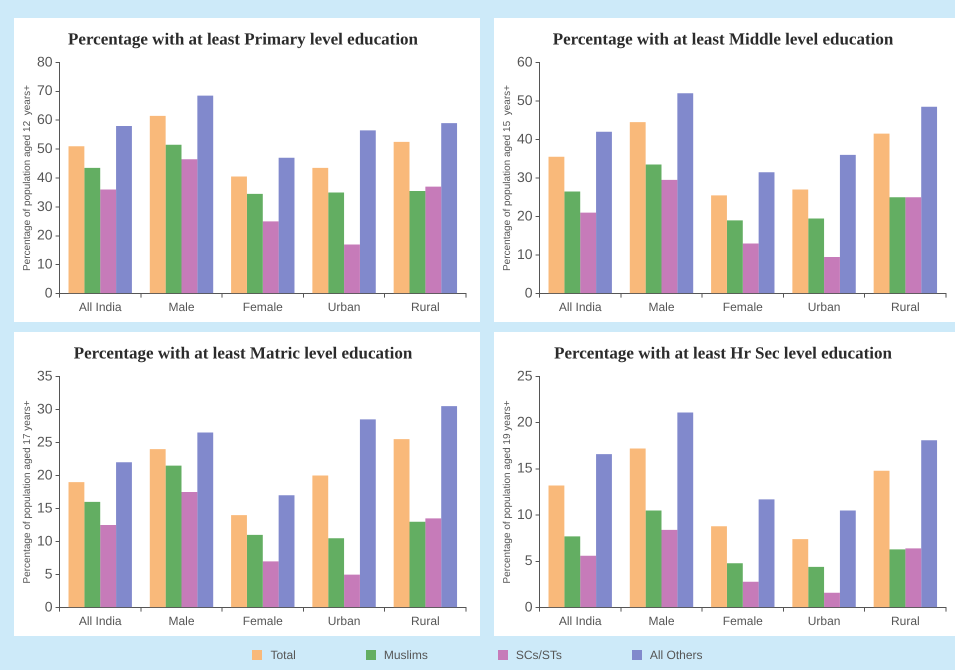  What do you see at coordinates (44, 61) in the screenshot?
I see `y-tick-label: 80` at bounding box center [44, 61].